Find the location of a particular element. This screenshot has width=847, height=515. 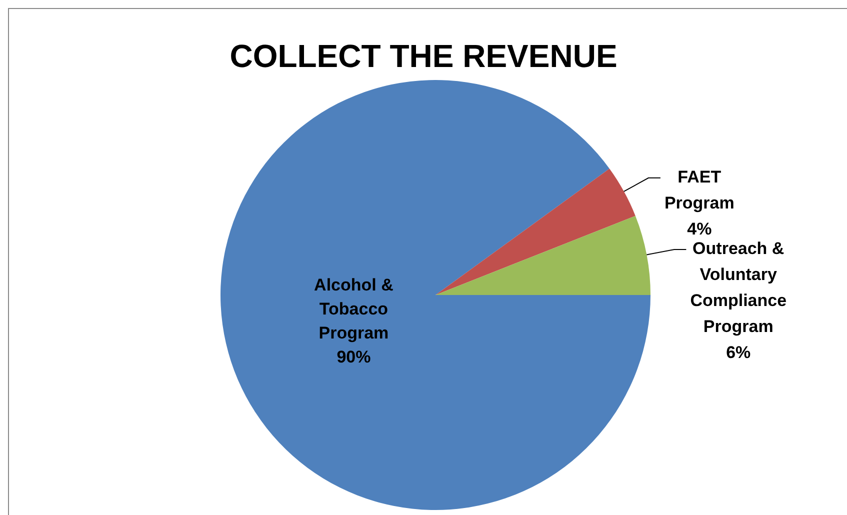

slice-label: Outreach & Voluntary Compliance Program is located at coordinates (738, 287).